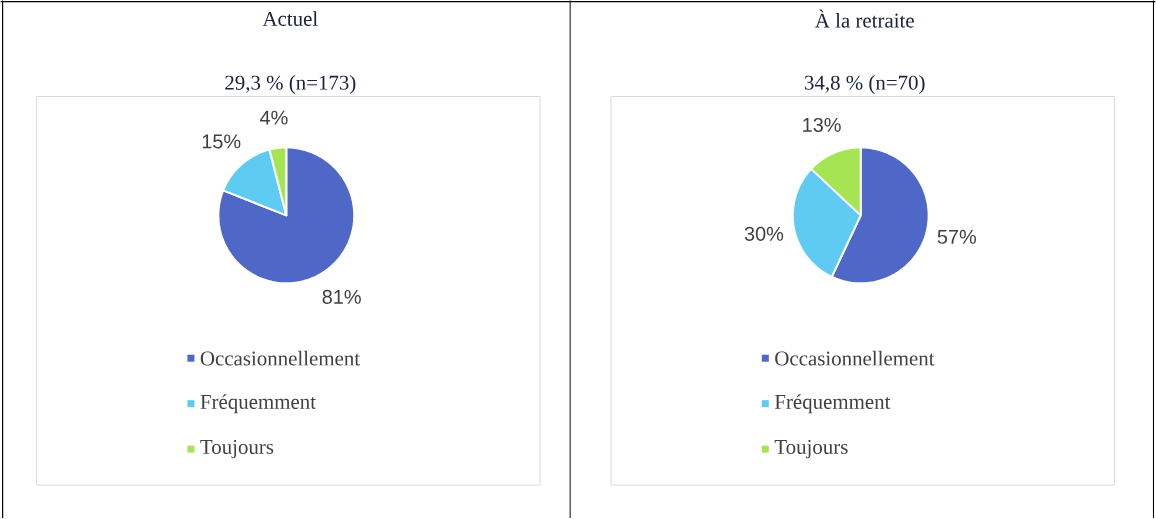 This screenshot has height=519, width=1156. What do you see at coordinates (274, 117) in the screenshot?
I see `data-label: 4%` at bounding box center [274, 117].